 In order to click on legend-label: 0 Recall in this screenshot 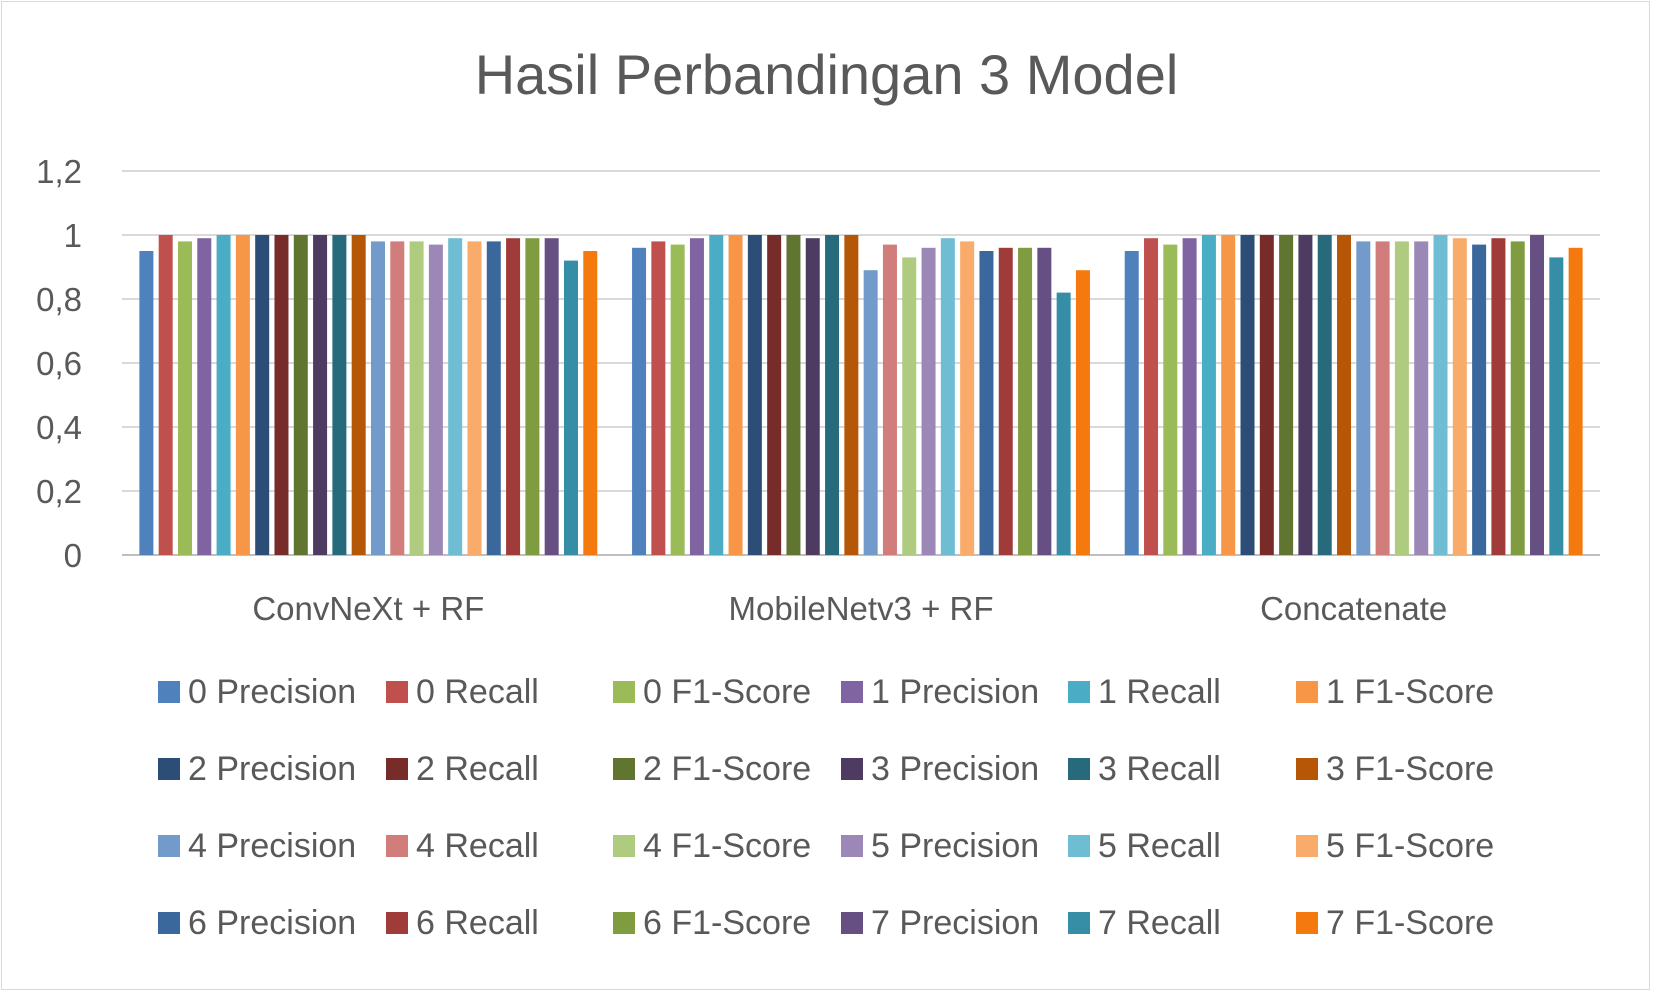, I will do `click(477, 691)`.